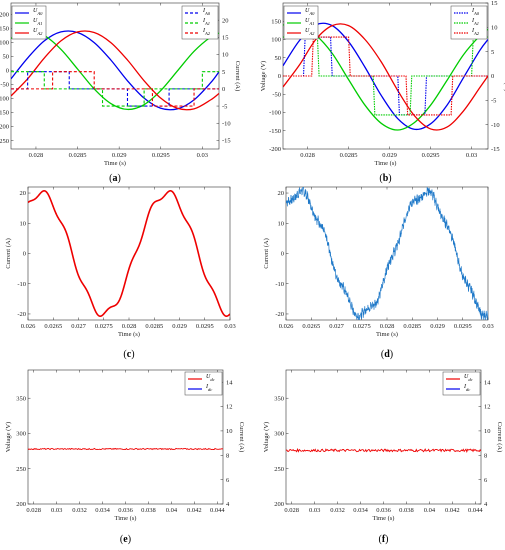 Image resolution: width=505 pixels, height=550 pixels. Describe the element at coordinates (275, 149) in the screenshot. I see `y-tick-label: -200` at that location.